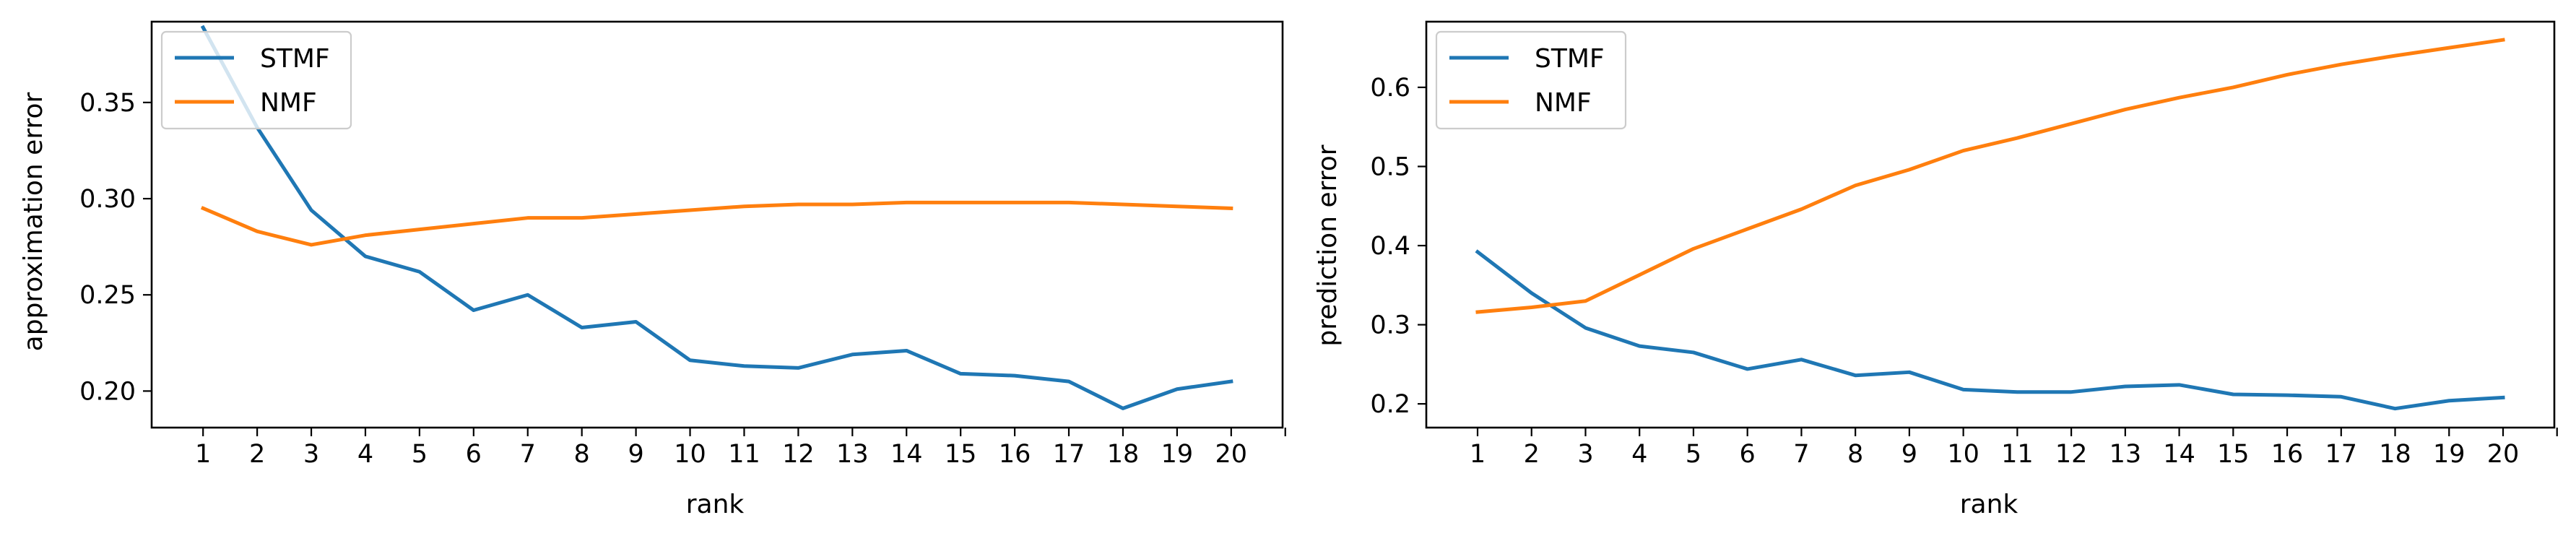  What do you see at coordinates (1390, 325) in the screenshot?
I see `y-tick-label: 0.3` at bounding box center [1390, 325].